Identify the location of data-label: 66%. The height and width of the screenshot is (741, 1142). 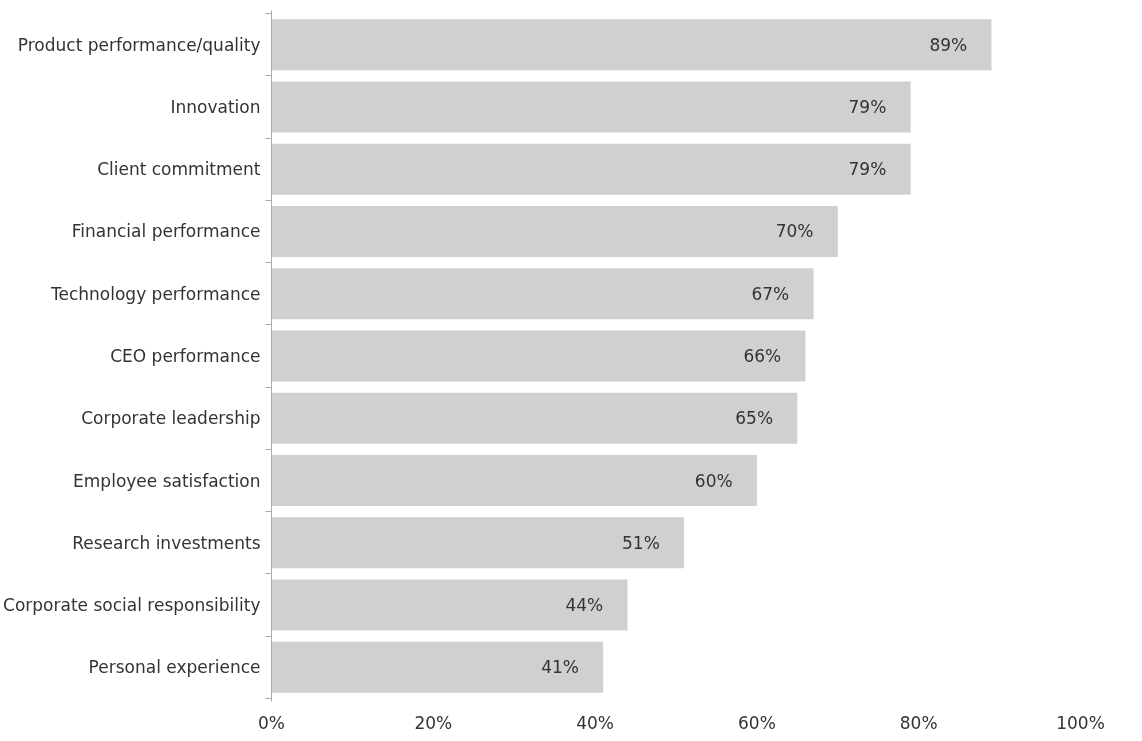
(762, 356).